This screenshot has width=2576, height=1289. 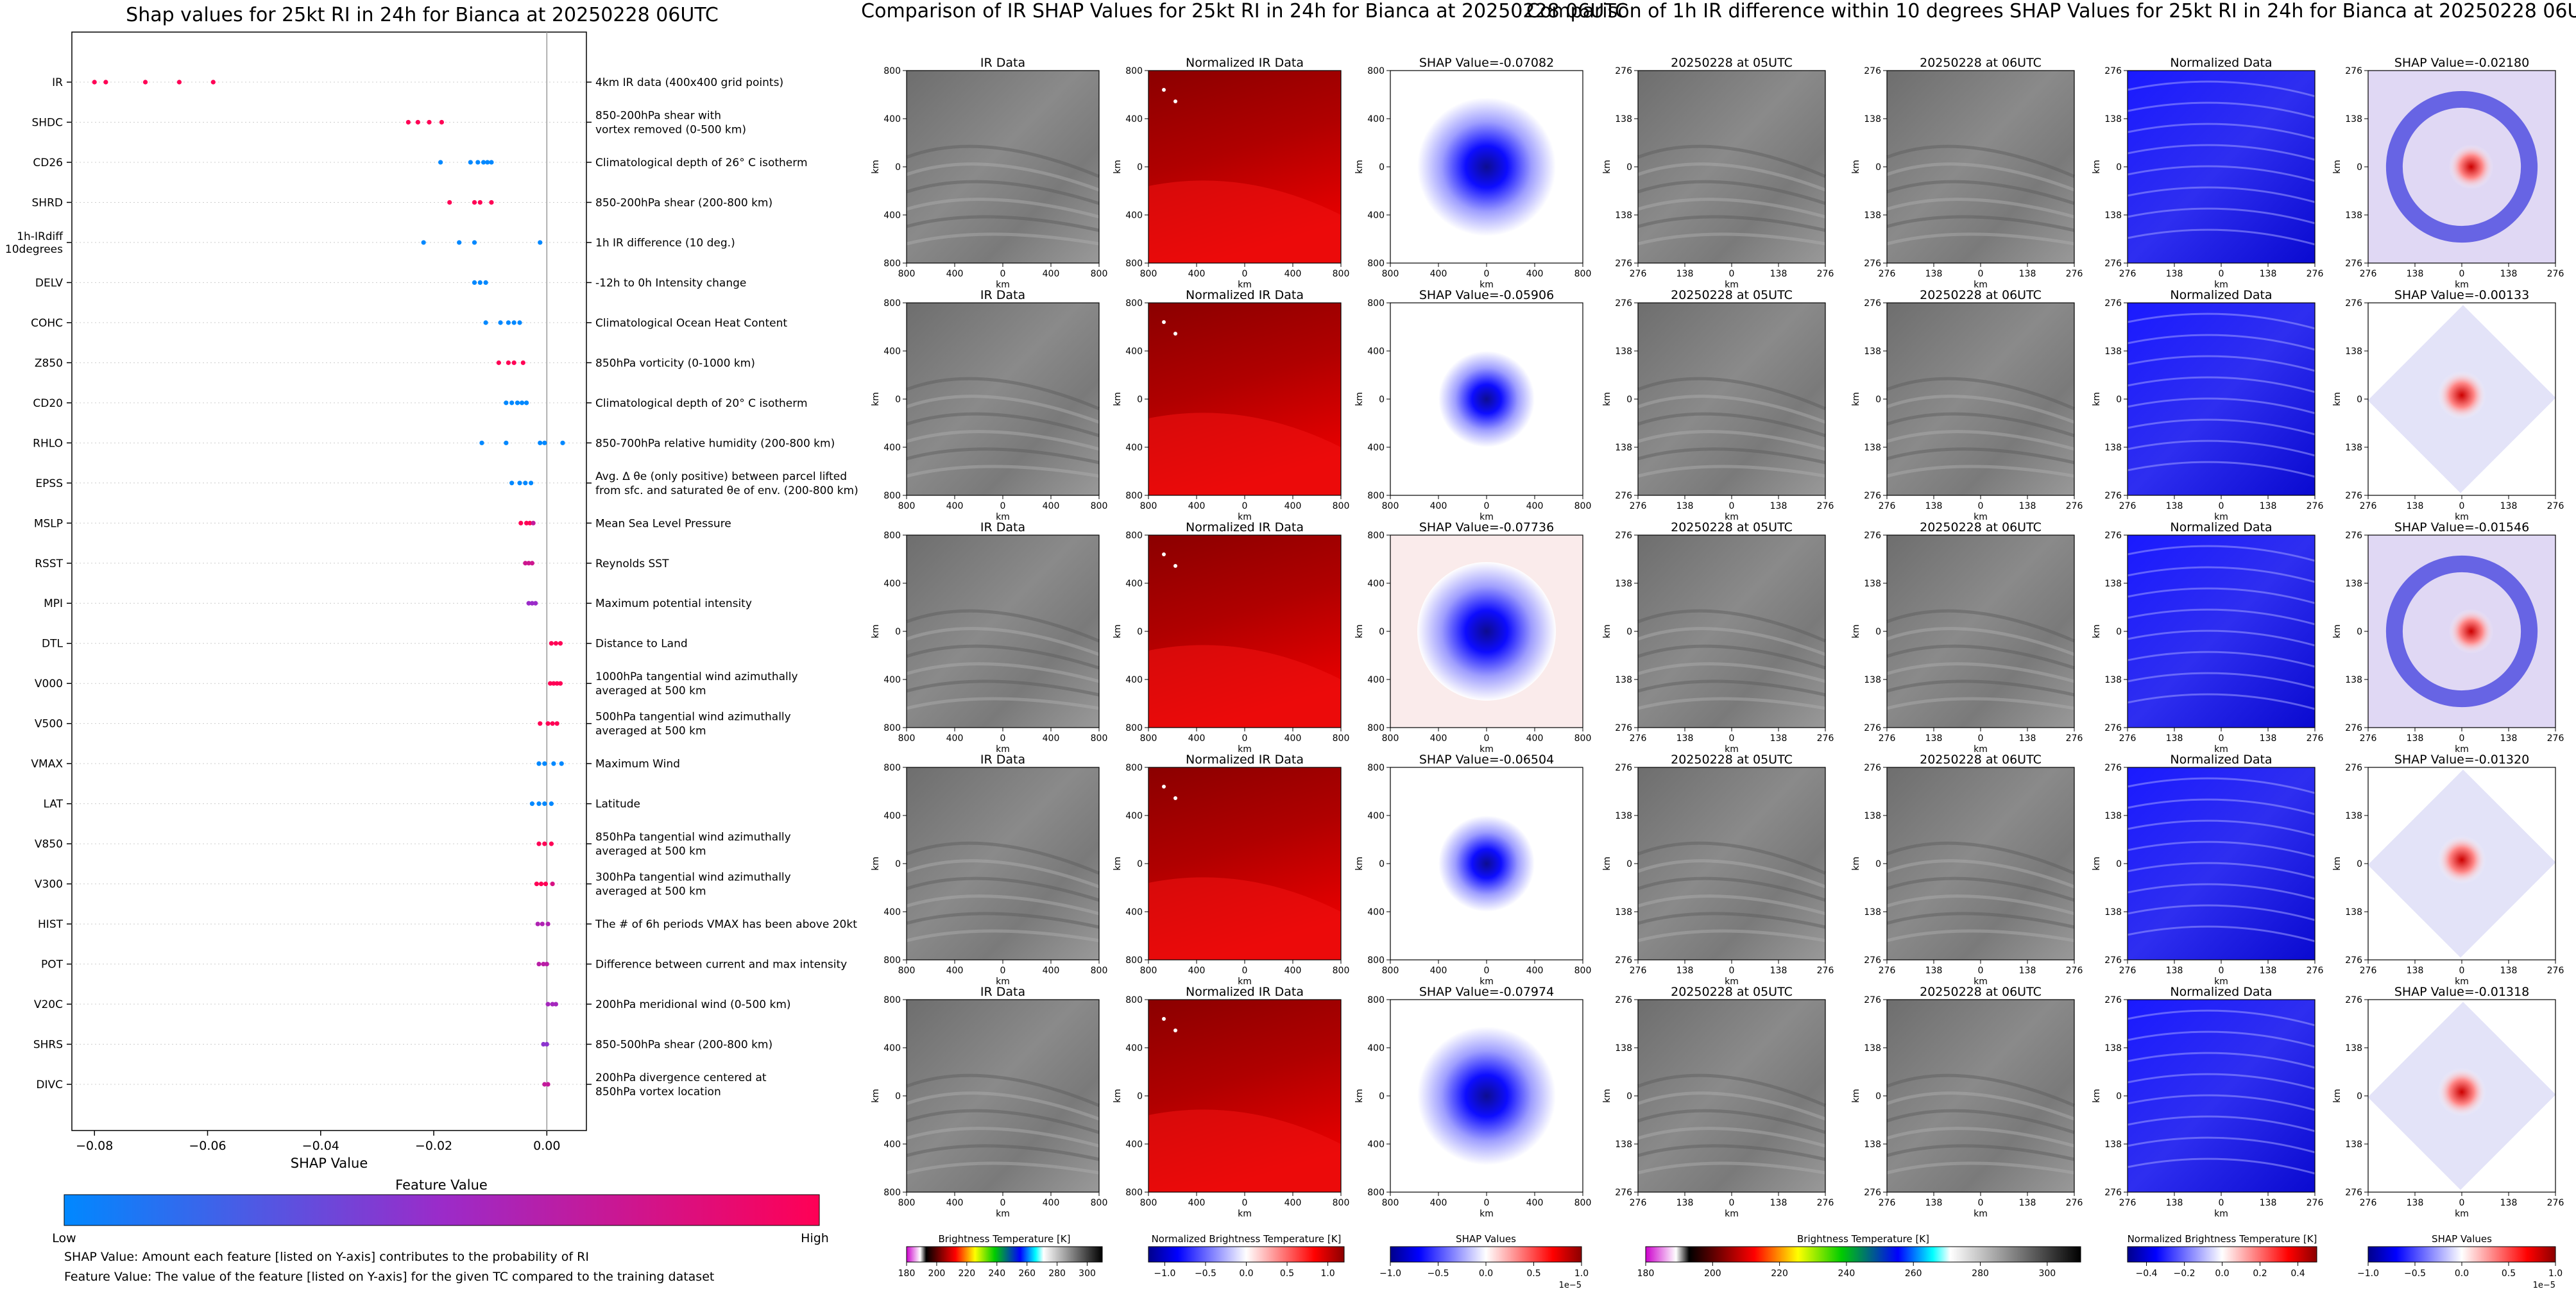 What do you see at coordinates (966, 1273) in the screenshot?
I see `colorbar-tick-label: 220` at bounding box center [966, 1273].